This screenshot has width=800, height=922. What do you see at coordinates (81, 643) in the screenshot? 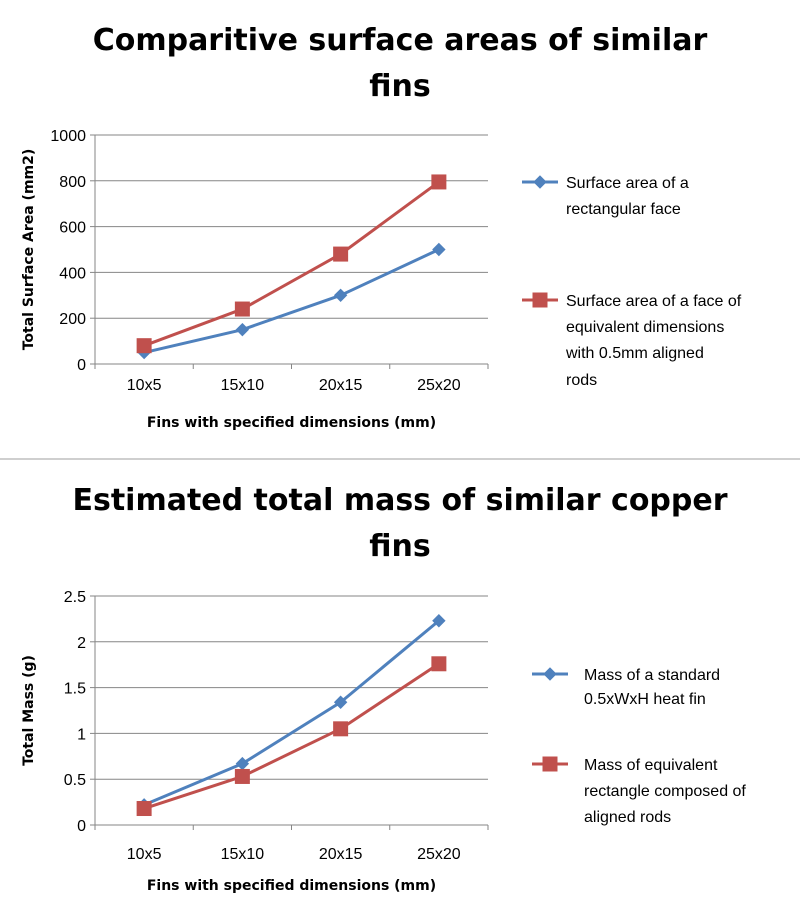
I see `y-tick-label: 2` at bounding box center [81, 643].